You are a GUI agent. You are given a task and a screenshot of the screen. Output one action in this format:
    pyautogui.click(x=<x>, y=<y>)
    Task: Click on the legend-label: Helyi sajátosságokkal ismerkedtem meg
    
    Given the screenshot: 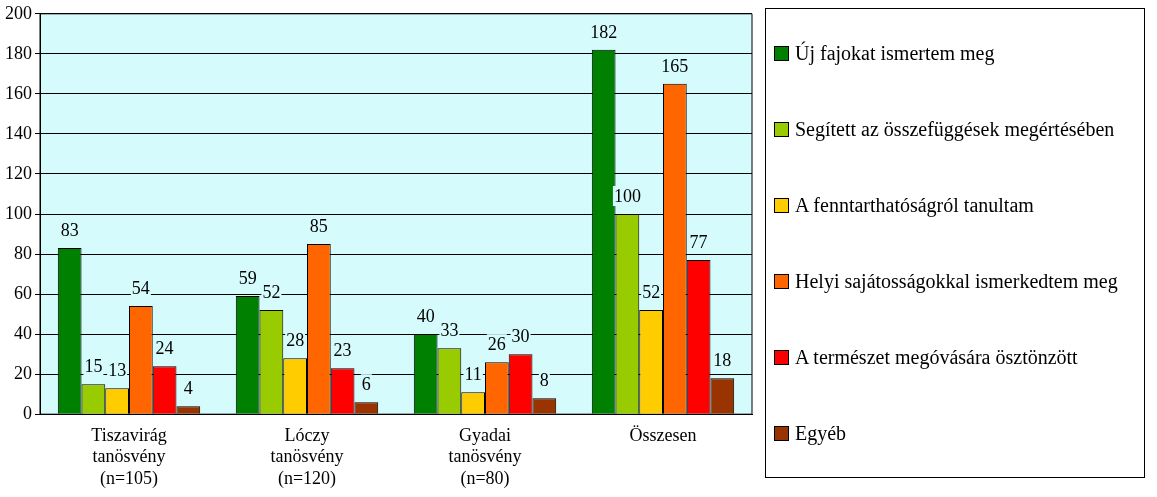 What is the action you would take?
    pyautogui.click(x=956, y=281)
    